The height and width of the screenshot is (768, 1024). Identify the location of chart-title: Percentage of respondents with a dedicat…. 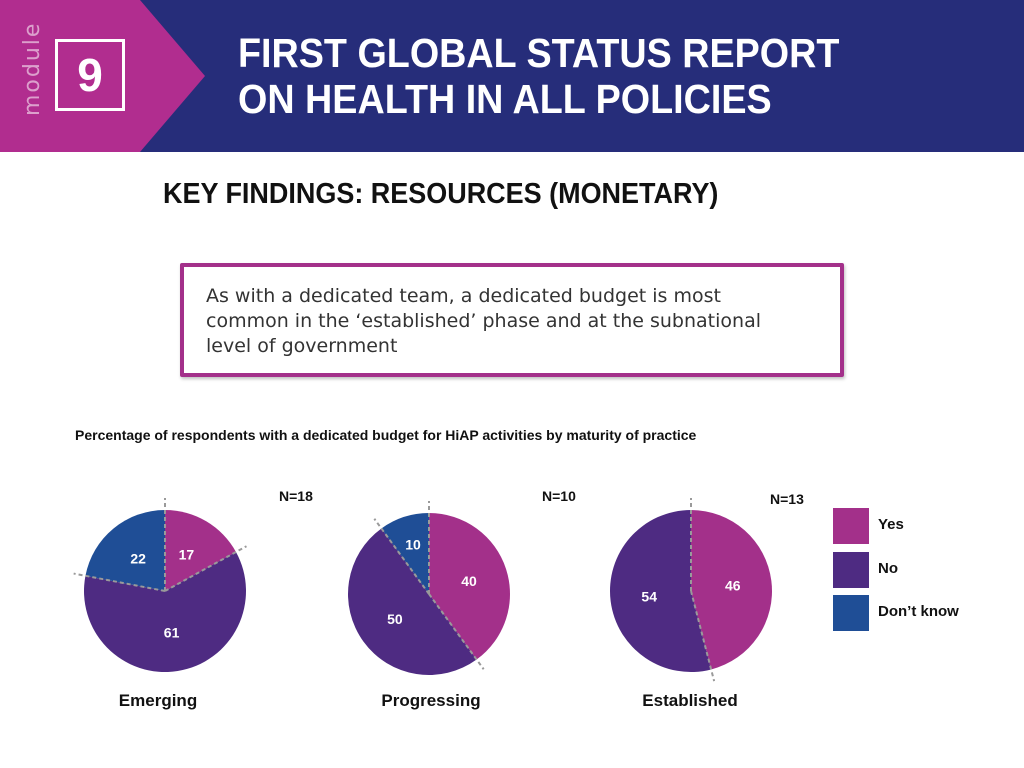
(386, 435).